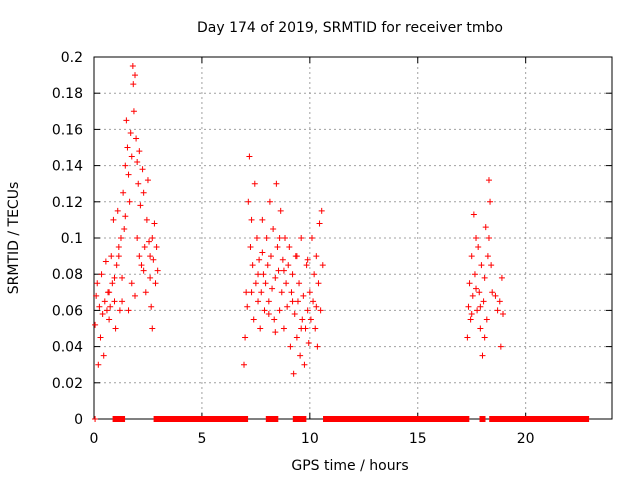  Describe the element at coordinates (94, 439) in the screenshot. I see `x-tick-label: 0` at that location.